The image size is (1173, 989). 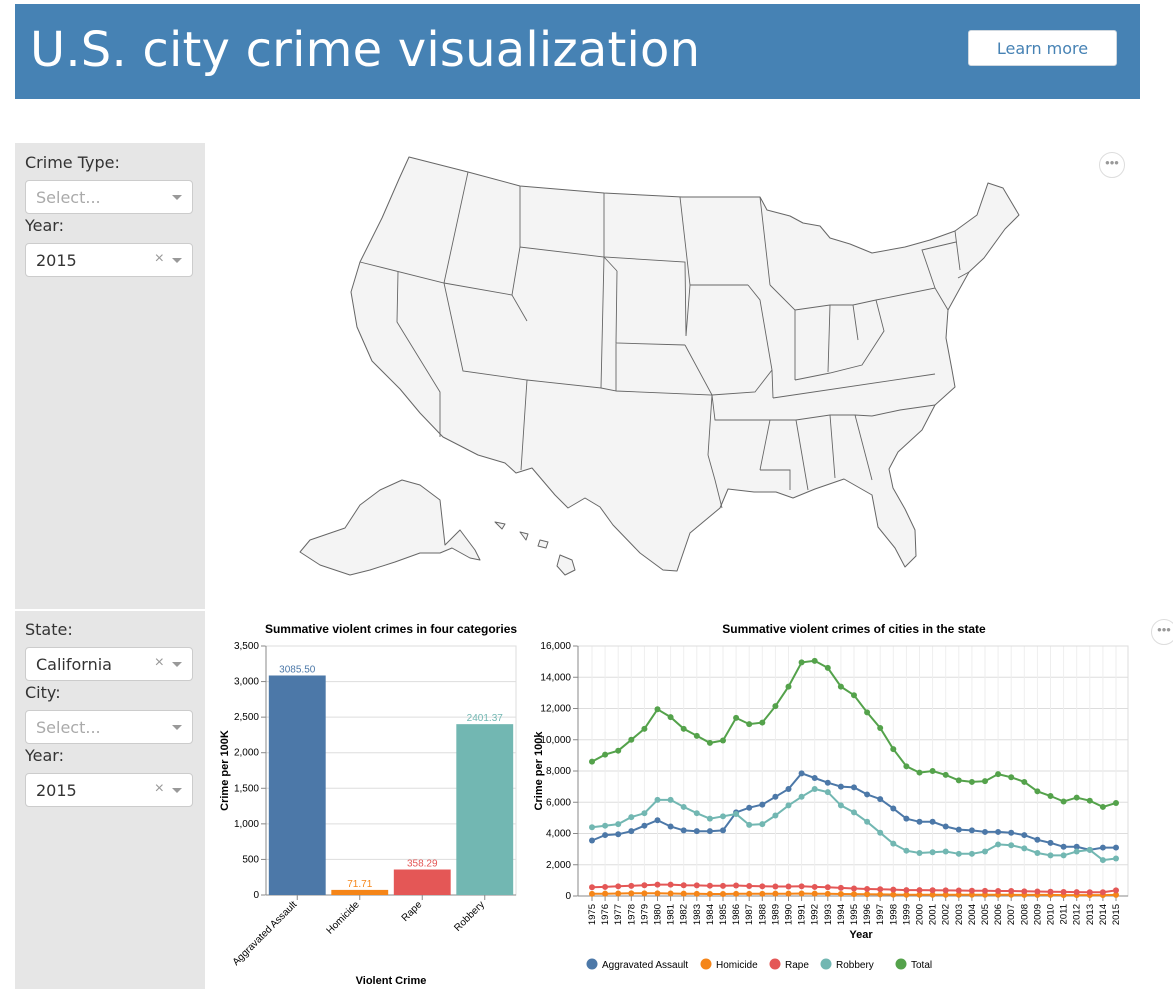 What do you see at coordinates (390, 527) in the screenshot?
I see `map-alaska` at bounding box center [390, 527].